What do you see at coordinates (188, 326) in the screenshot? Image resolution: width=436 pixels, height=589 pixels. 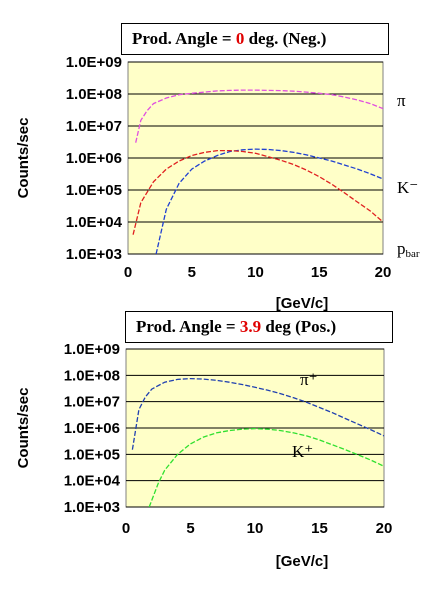 I see `chart-2-title-prefix: Prod. Angle =` at bounding box center [188, 326].